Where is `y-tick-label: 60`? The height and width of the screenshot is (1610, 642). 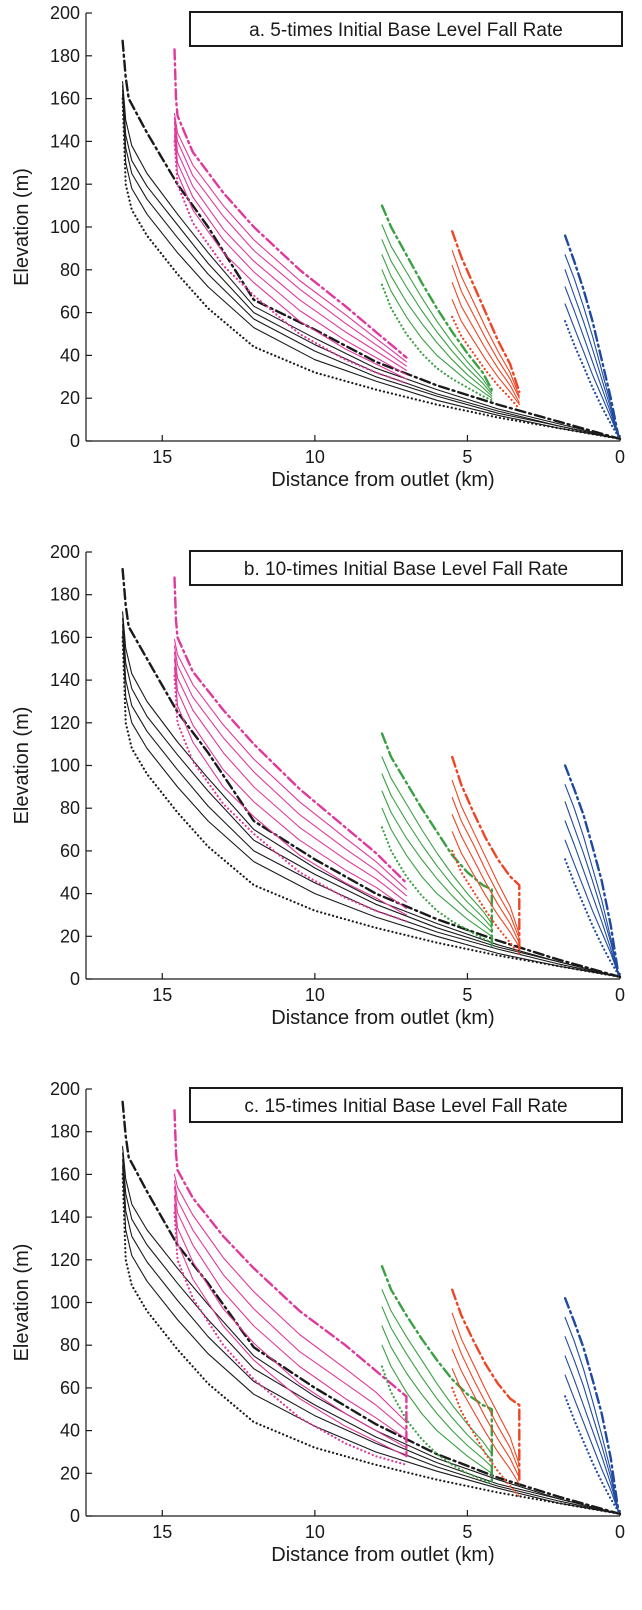 y-tick-label: 60 is located at coordinates (70, 313).